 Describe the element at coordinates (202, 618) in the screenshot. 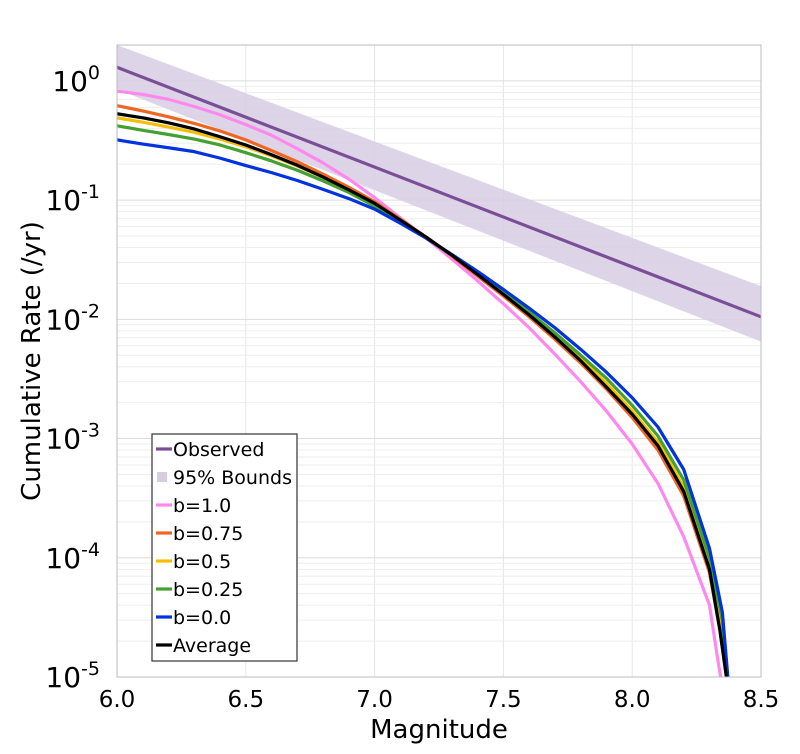

I see `legend-label: b=0.0` at that location.